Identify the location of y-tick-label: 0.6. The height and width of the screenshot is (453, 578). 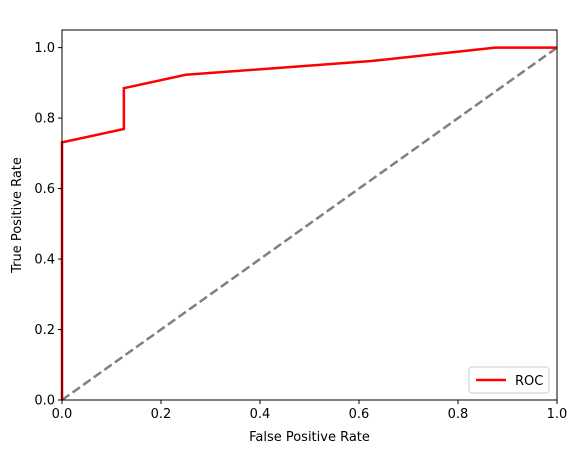
(44, 189).